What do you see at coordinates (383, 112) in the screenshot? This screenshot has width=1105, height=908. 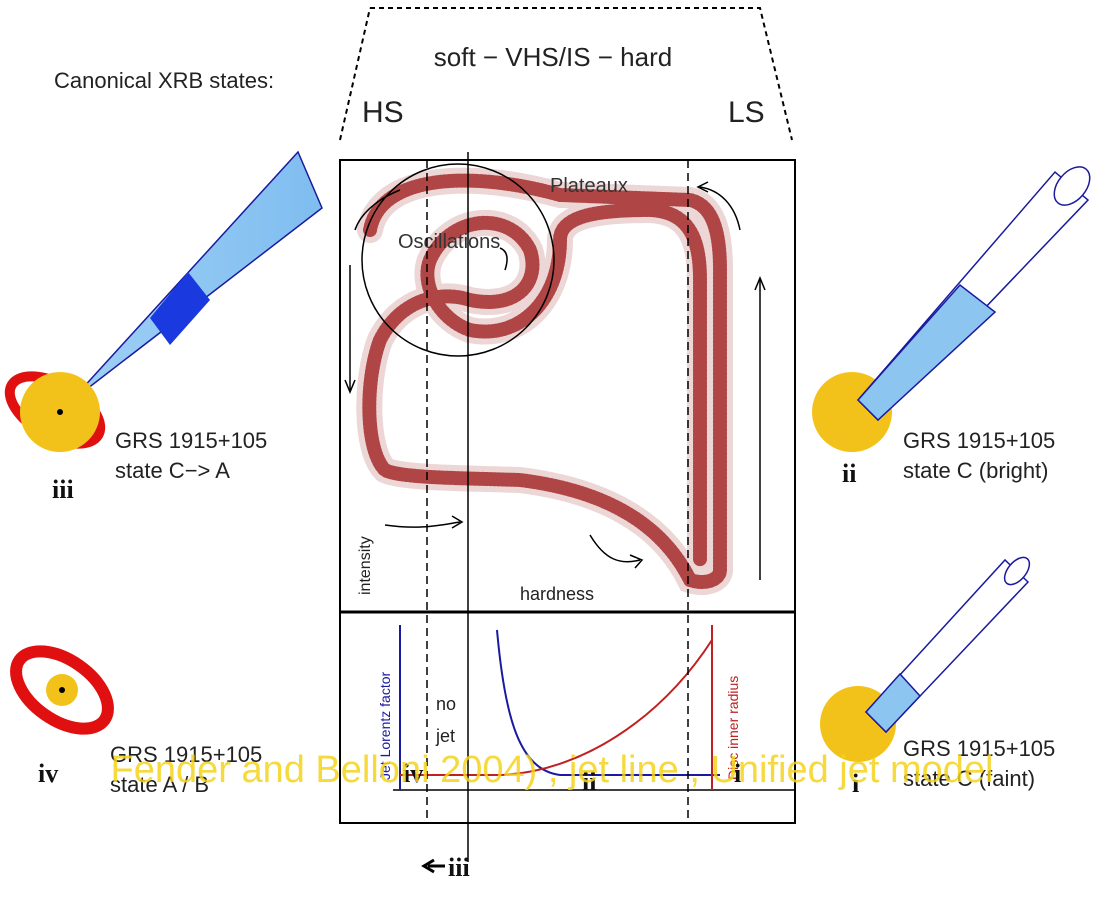 I see `hs: HS` at bounding box center [383, 112].